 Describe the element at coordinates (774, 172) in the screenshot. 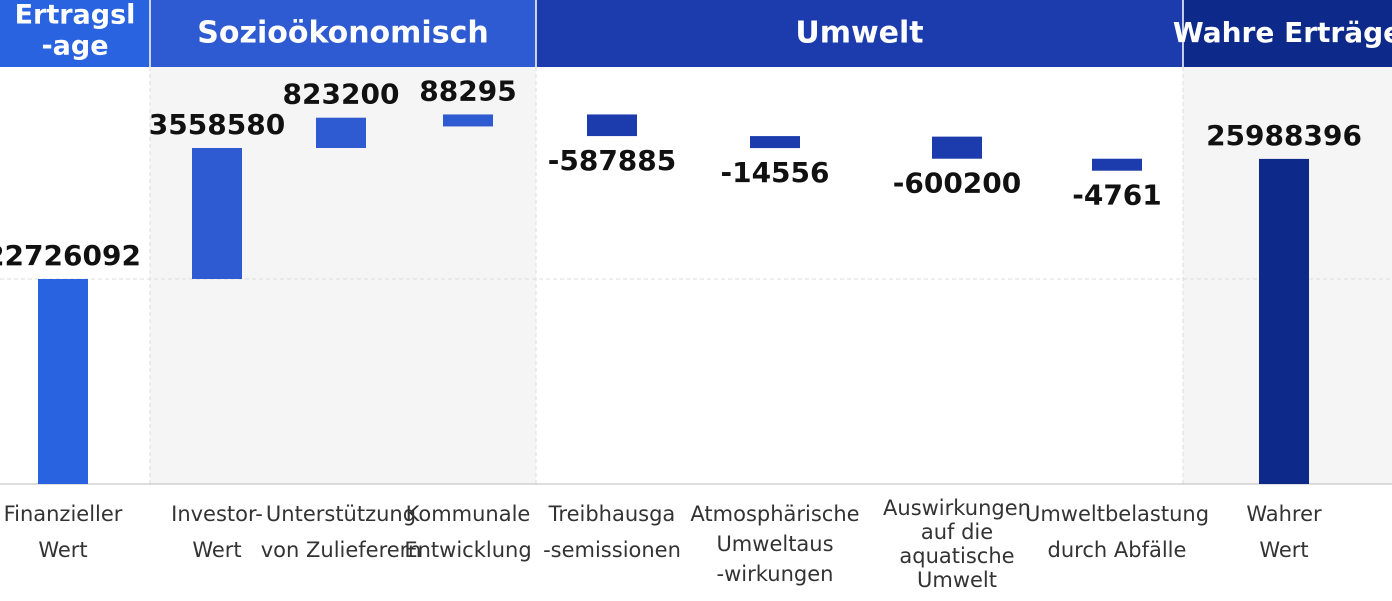

I see `data-label: -14556` at that location.